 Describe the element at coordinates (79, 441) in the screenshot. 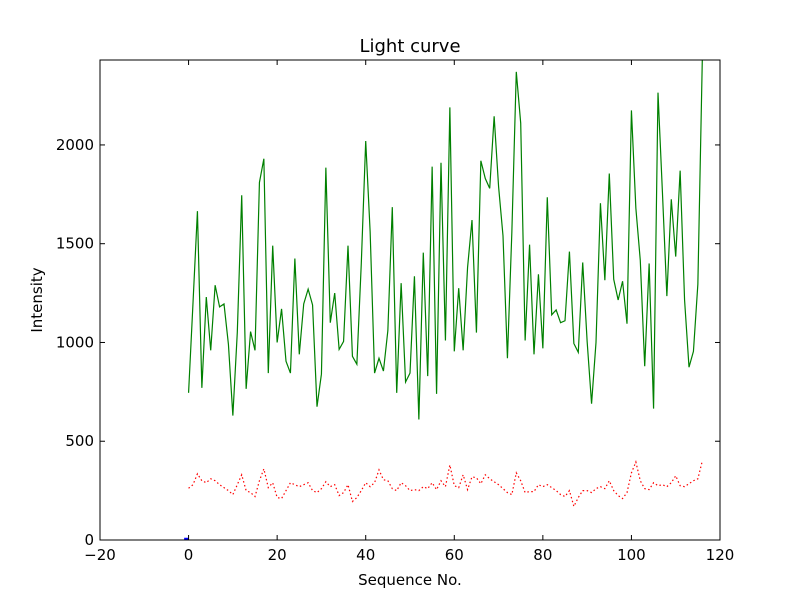

I see `y-tick-label: 500` at that location.